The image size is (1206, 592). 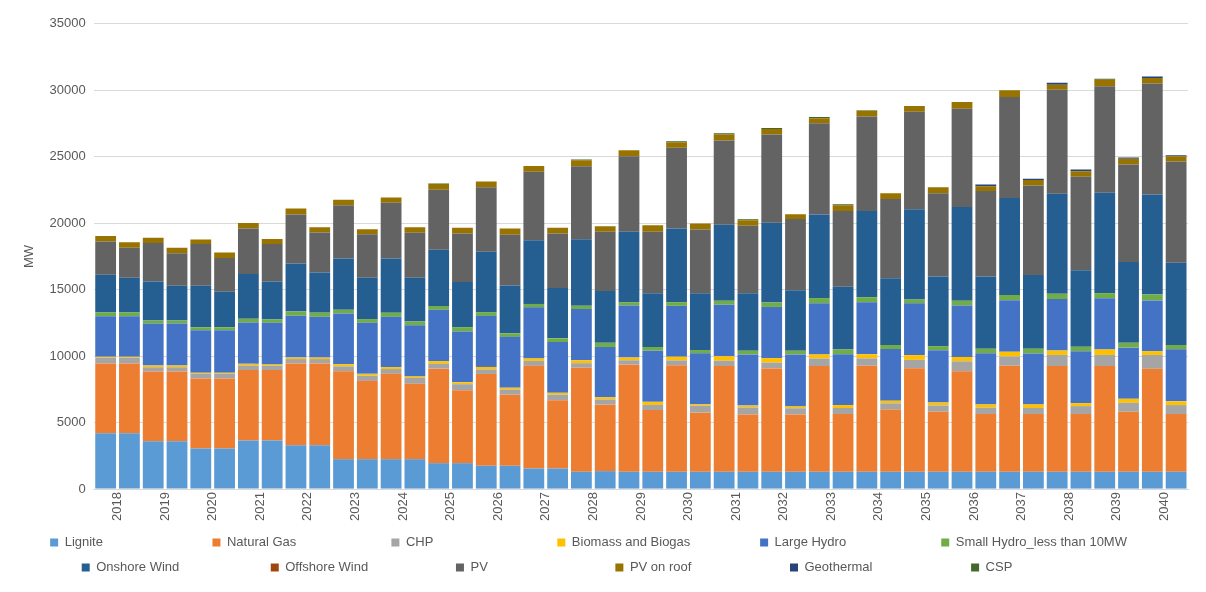 What do you see at coordinates (1055, 567) in the screenshot?
I see `legend-label: CSP` at bounding box center [1055, 567].